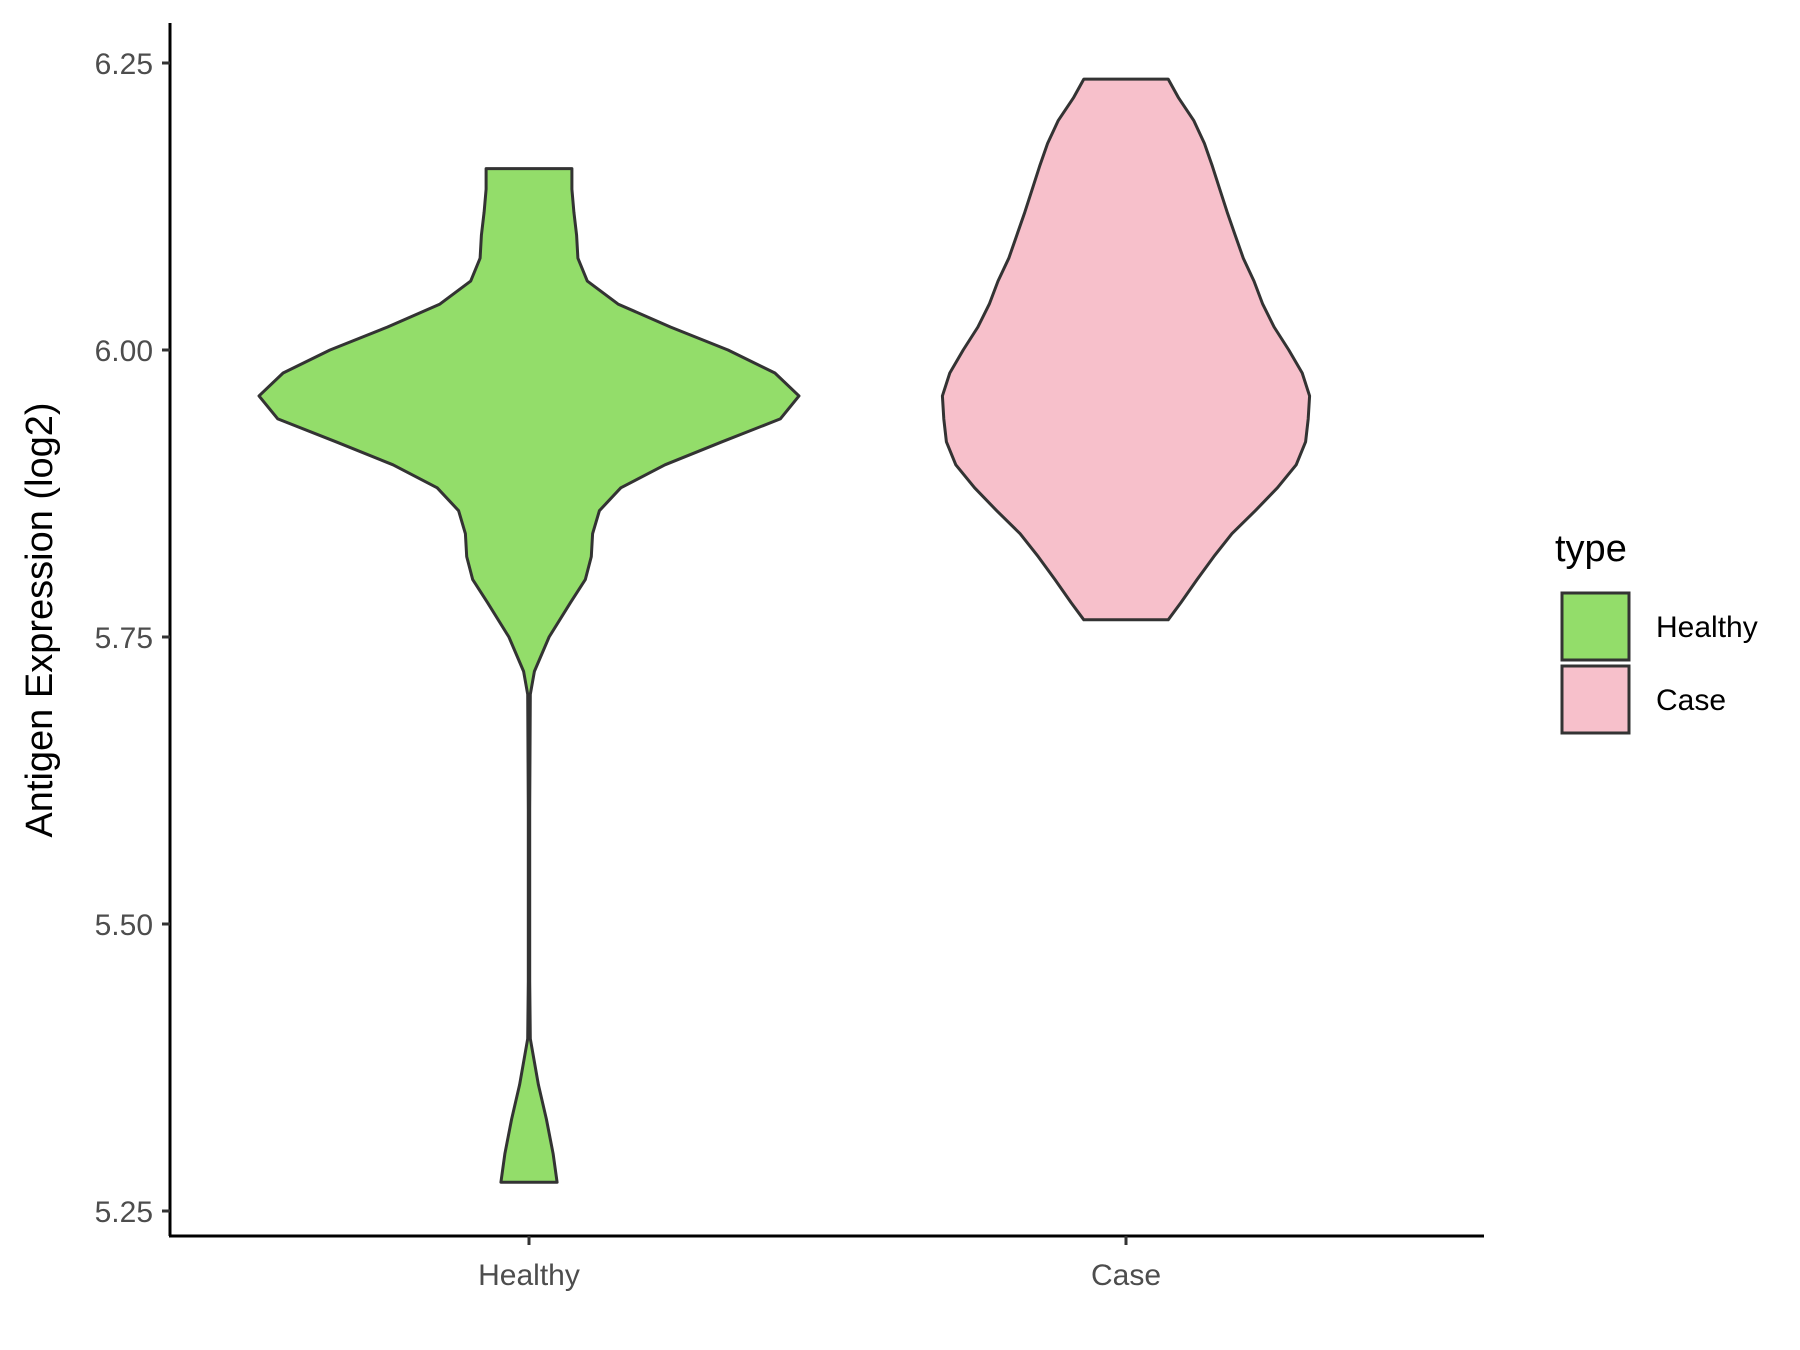 The height and width of the screenshot is (1350, 1800). Describe the element at coordinates (40, 619) in the screenshot. I see `y-axis-title: Antigen Expression (log2)` at that location.